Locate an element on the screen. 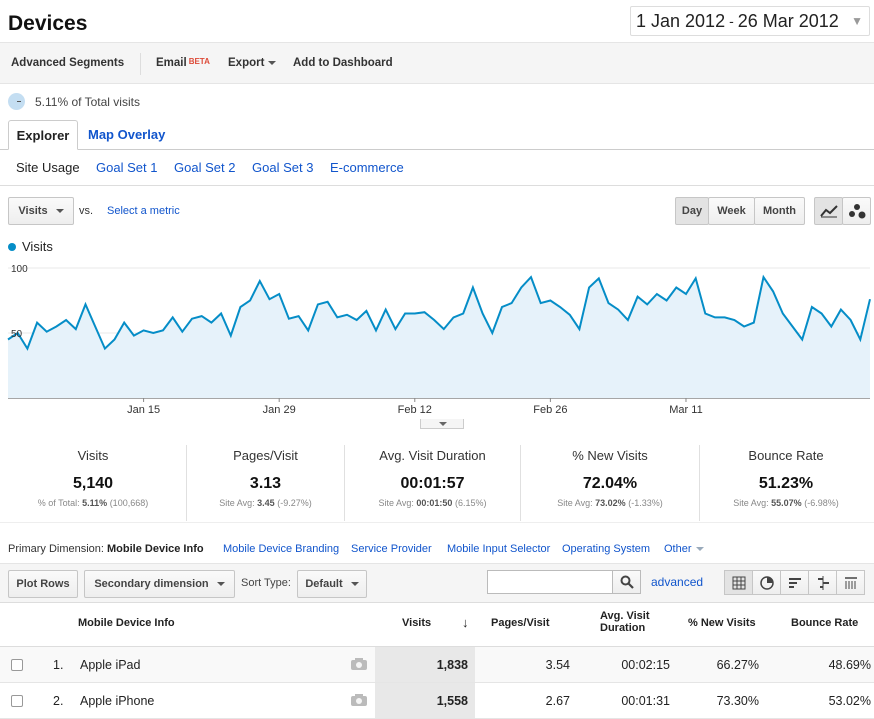  scorecard-visits: Visits 5,140 % of Total: 5.11% (100,668) is located at coordinates (93, 482).